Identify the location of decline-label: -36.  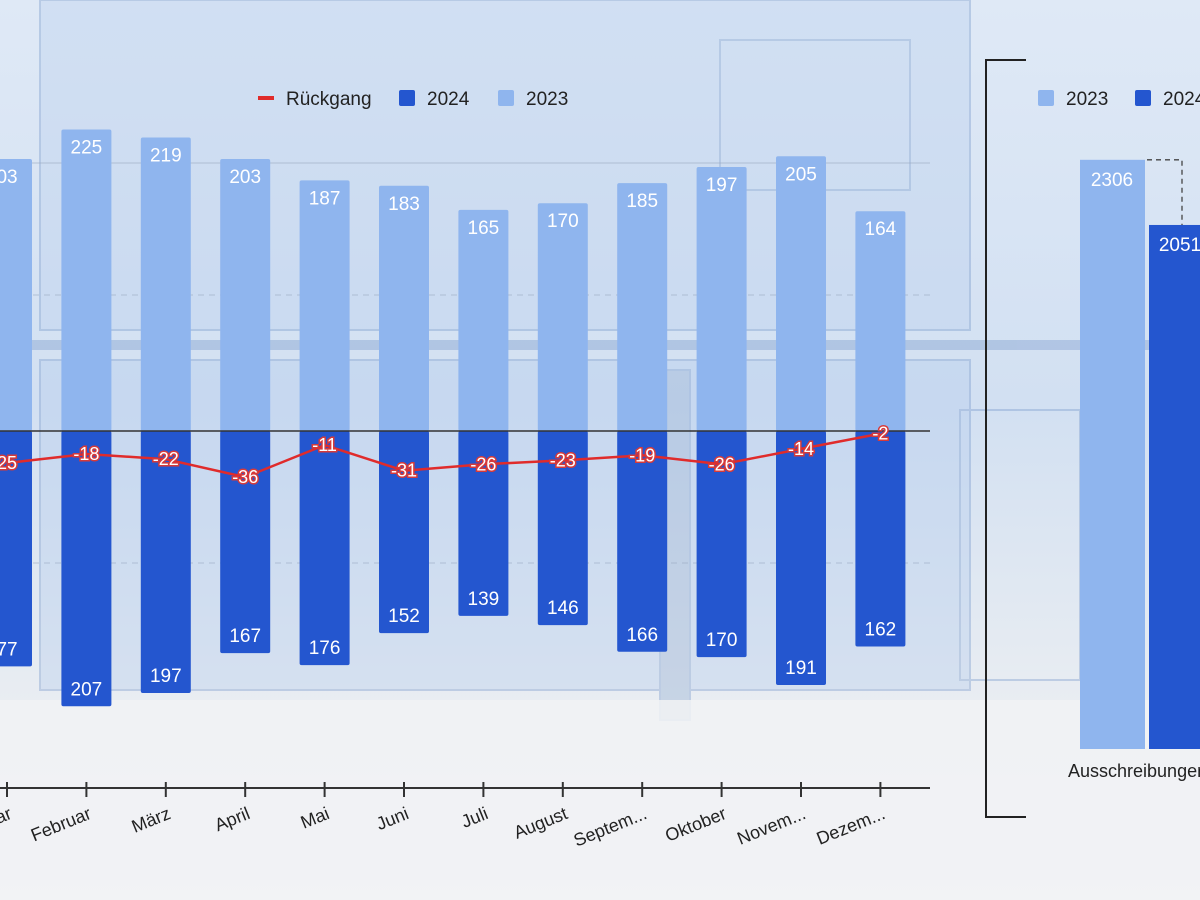
(245, 477).